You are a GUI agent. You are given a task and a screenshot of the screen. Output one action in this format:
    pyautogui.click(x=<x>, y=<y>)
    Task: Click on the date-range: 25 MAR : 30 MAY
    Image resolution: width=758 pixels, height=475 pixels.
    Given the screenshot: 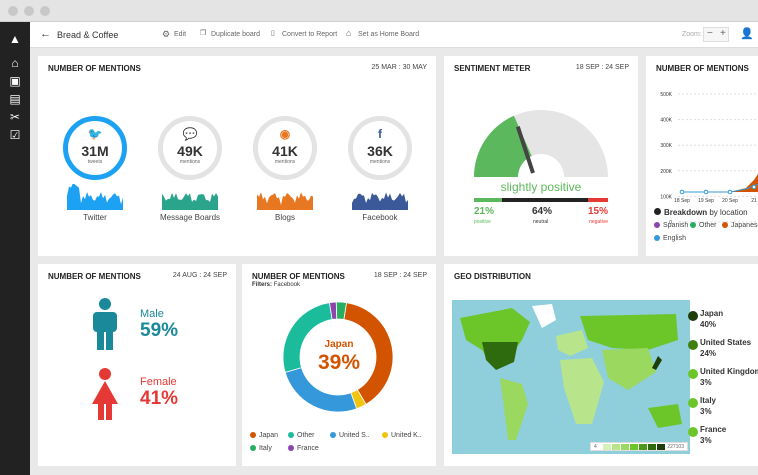 What is the action you would take?
    pyautogui.click(x=399, y=67)
    